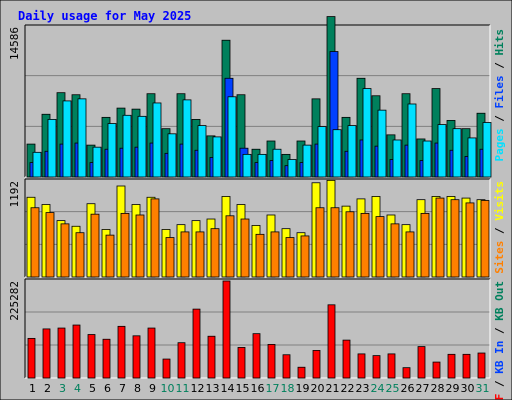 The height and width of the screenshot is (400, 512). Describe the element at coordinates (122, 388) in the screenshot. I see `x-tick-label: 7` at that location.